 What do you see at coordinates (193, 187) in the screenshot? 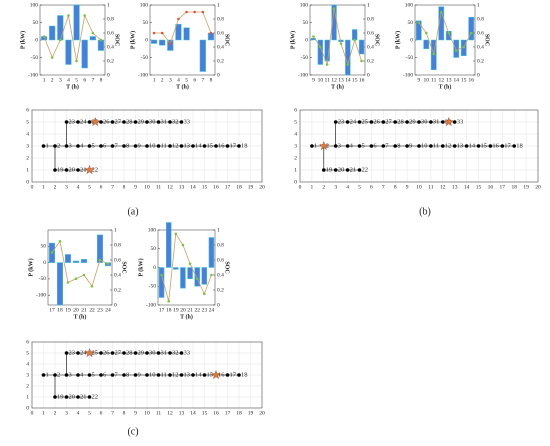
I see `x-tick-label: 14` at bounding box center [193, 187].